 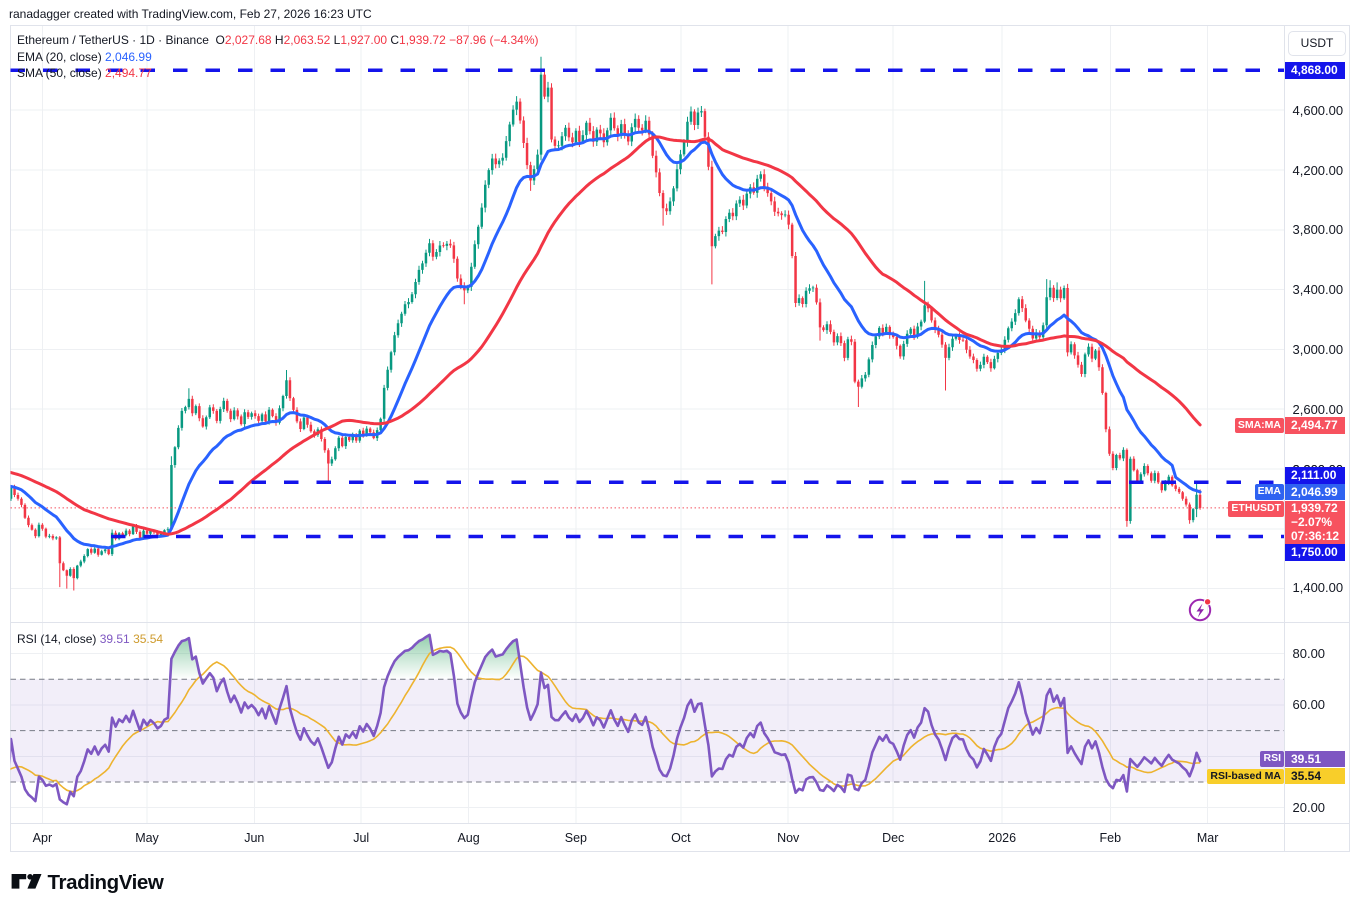 I want to click on svg-text: TradingView, so click(x=106, y=882).